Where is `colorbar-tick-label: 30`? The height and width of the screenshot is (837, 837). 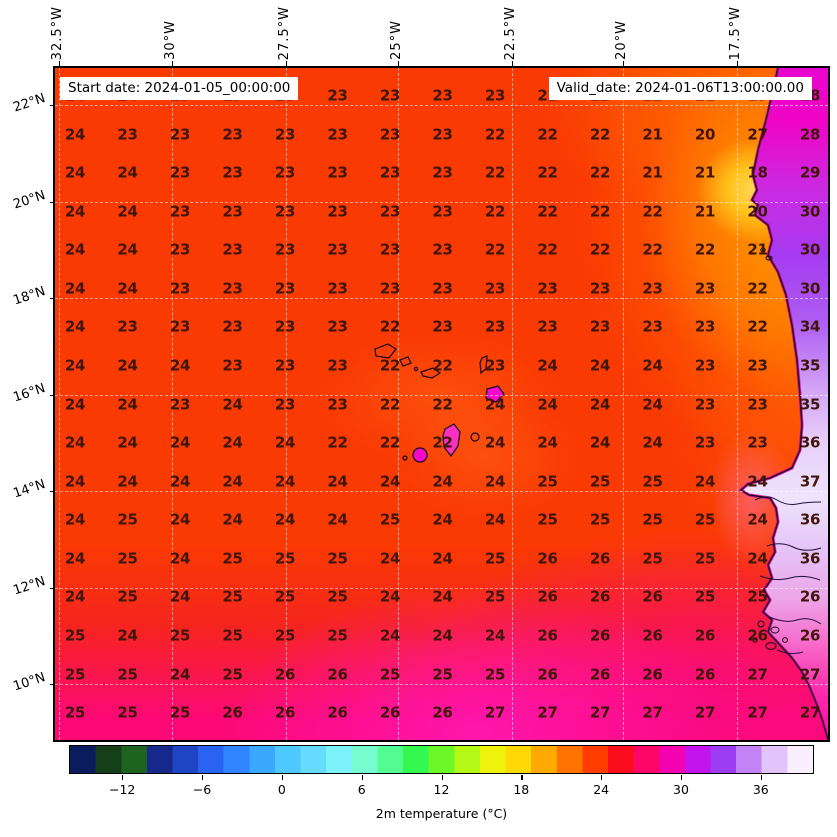
colorbar-tick-label: 30 is located at coordinates (681, 789).